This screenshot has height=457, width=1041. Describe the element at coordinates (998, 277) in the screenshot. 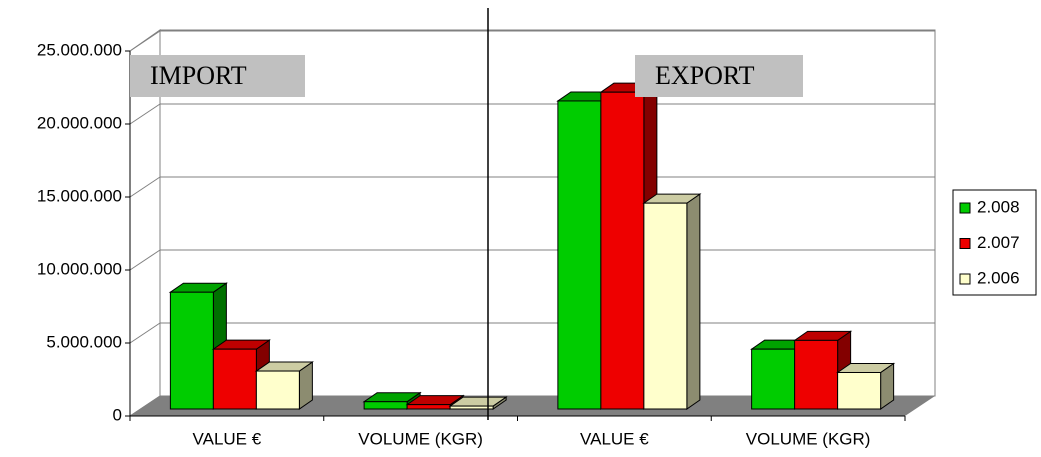

I see `legend-label: 2.006` at that location.